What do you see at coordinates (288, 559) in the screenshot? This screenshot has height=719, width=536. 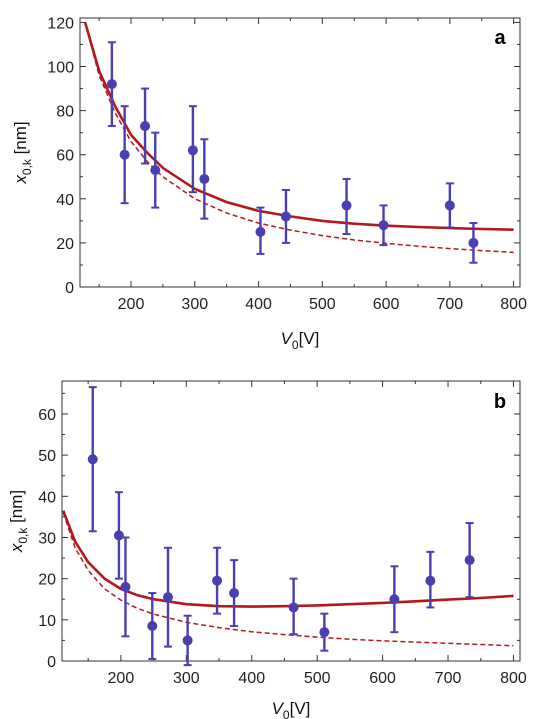 I see `fit-curve-solid` at bounding box center [288, 559].